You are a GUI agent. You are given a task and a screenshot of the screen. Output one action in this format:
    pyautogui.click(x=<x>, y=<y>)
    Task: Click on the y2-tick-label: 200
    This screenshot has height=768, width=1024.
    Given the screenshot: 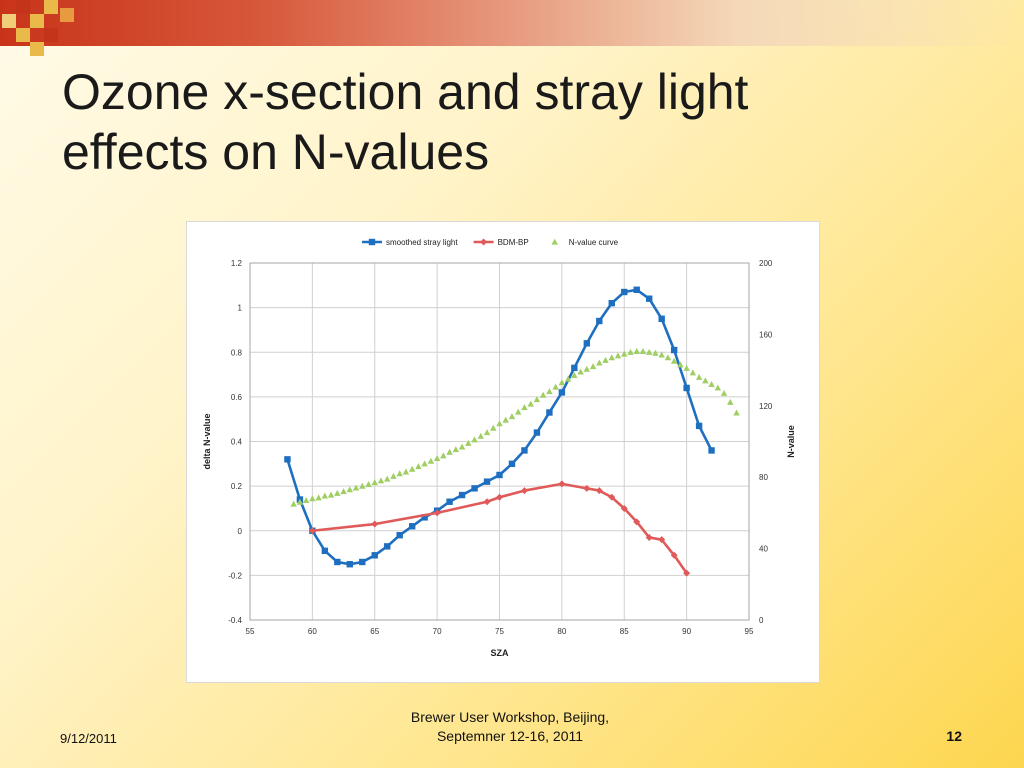 What is the action you would take?
    pyautogui.click(x=766, y=263)
    